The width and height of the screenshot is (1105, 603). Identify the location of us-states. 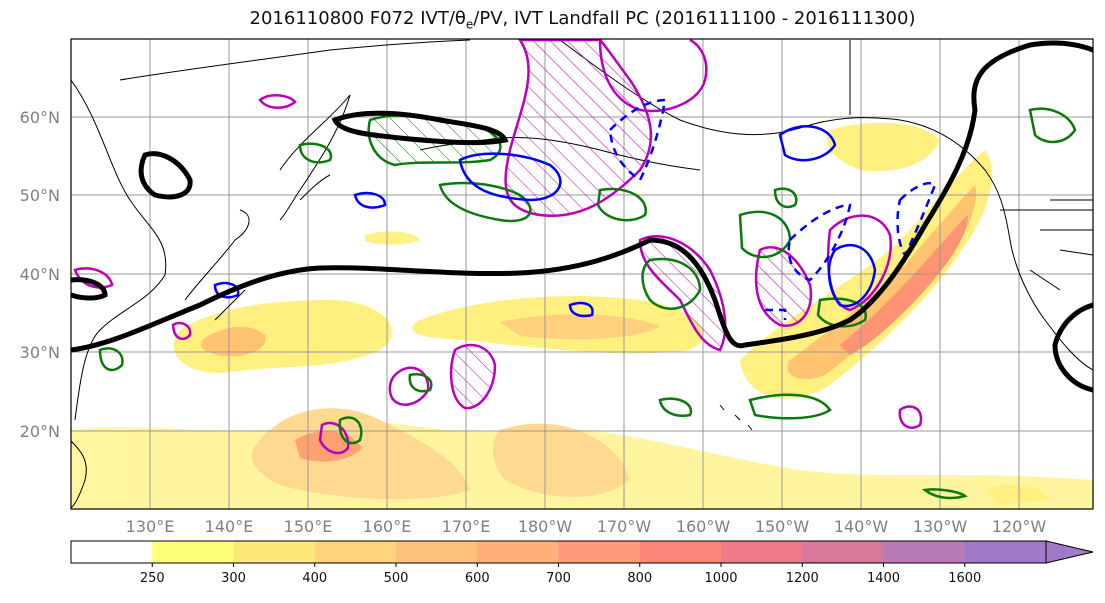
(1046, 250).